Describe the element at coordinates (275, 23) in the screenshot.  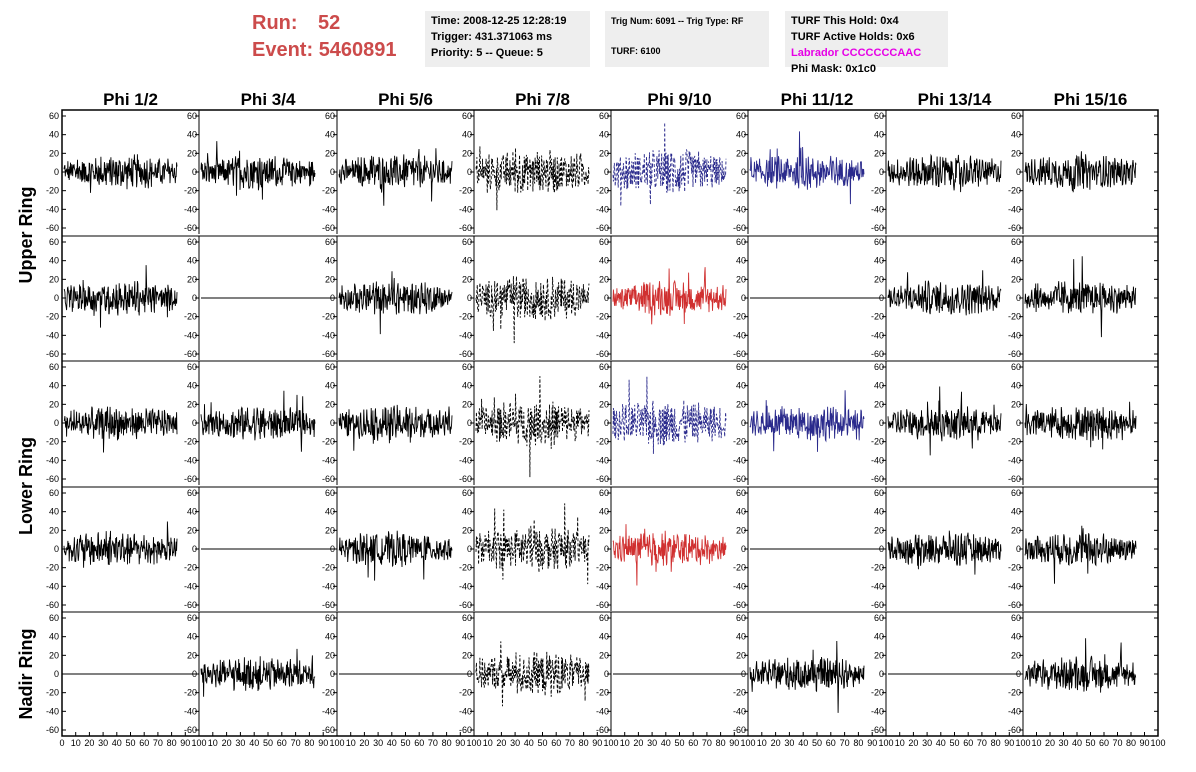
I see `run-label: Run:` at that location.